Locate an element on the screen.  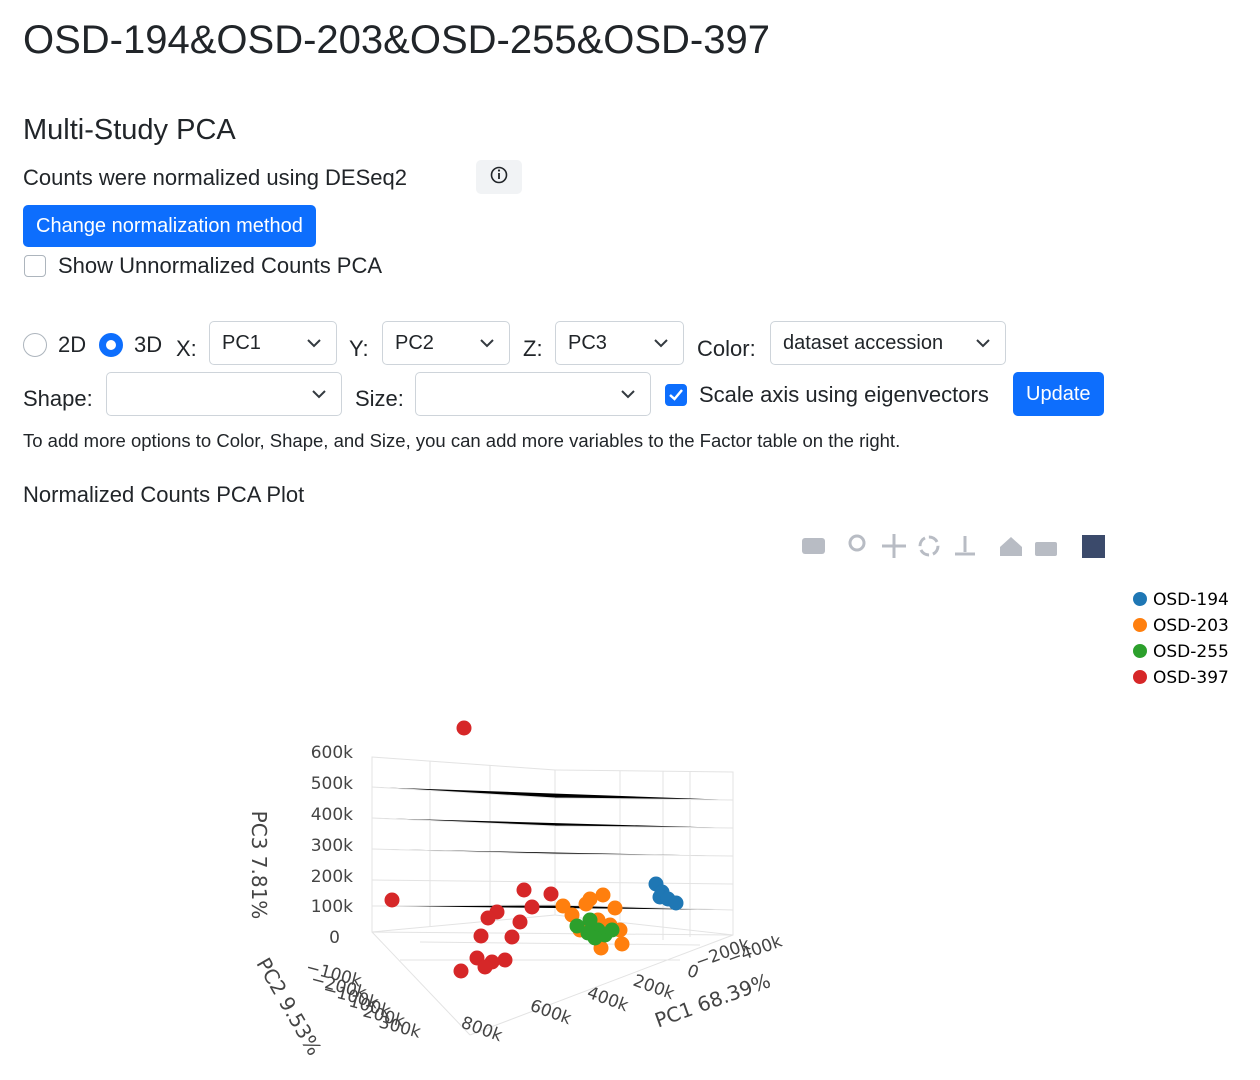
x-tick-label: −400k is located at coordinates (755, 951).